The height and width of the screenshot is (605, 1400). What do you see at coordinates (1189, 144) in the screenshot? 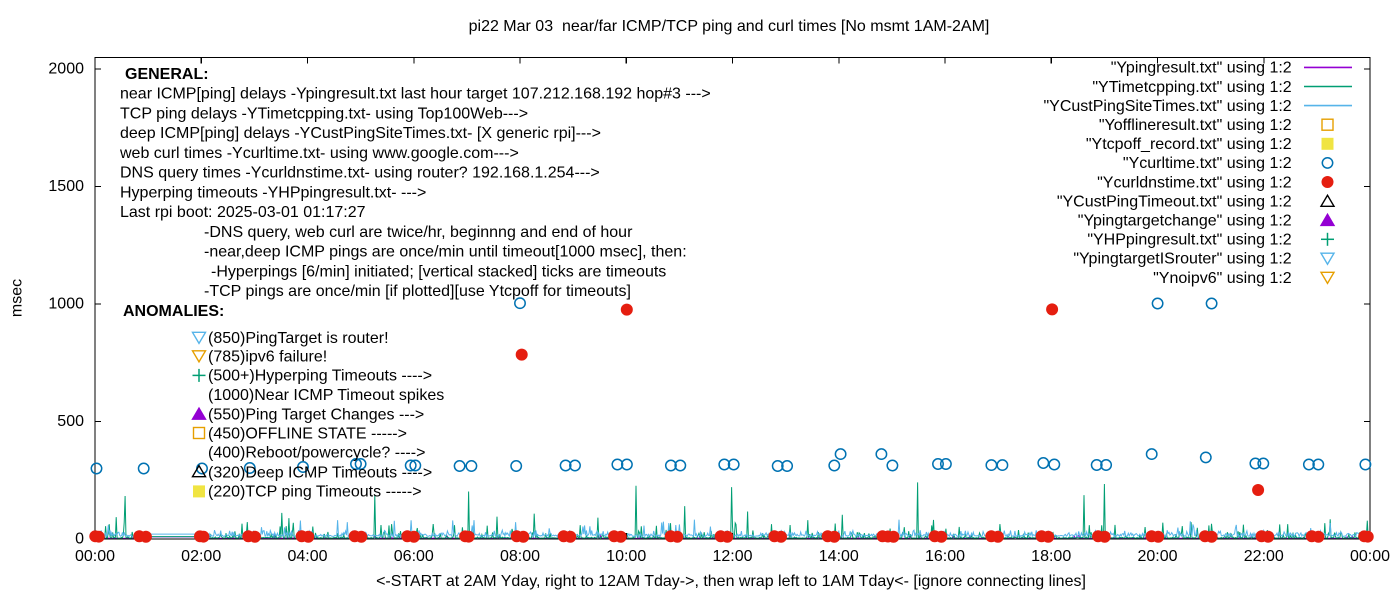
I see `svg-text: "Ytcpoff_record.txt" using 1:2` at bounding box center [1189, 144].